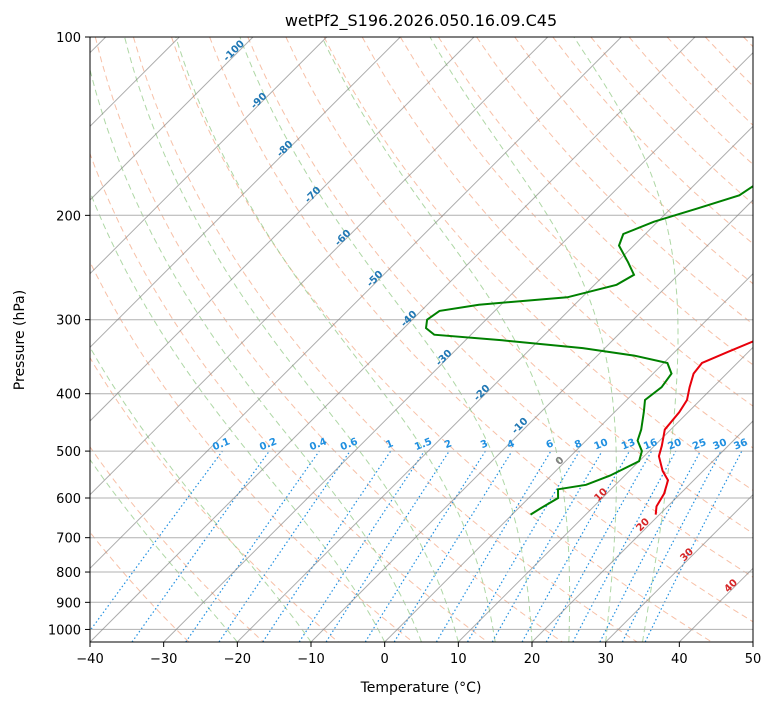  I want to click on isotherm-label: 0, so click(560, 461).